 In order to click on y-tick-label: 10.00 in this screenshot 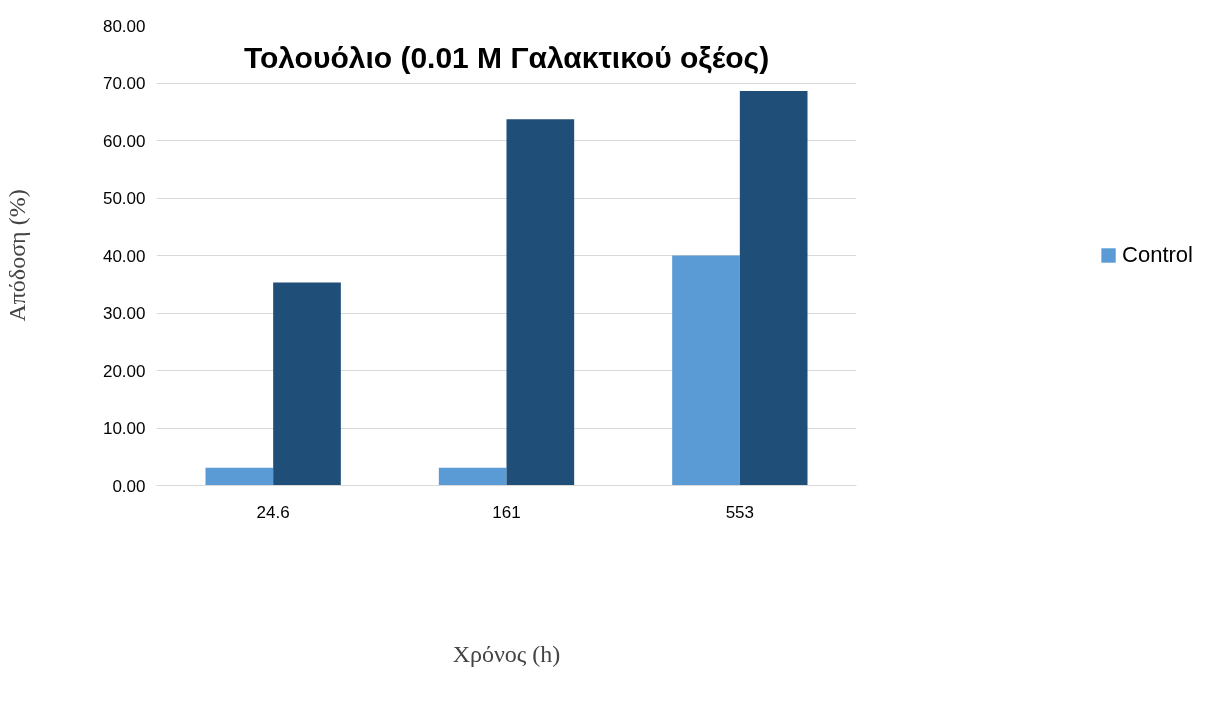, I will do `click(124, 428)`.